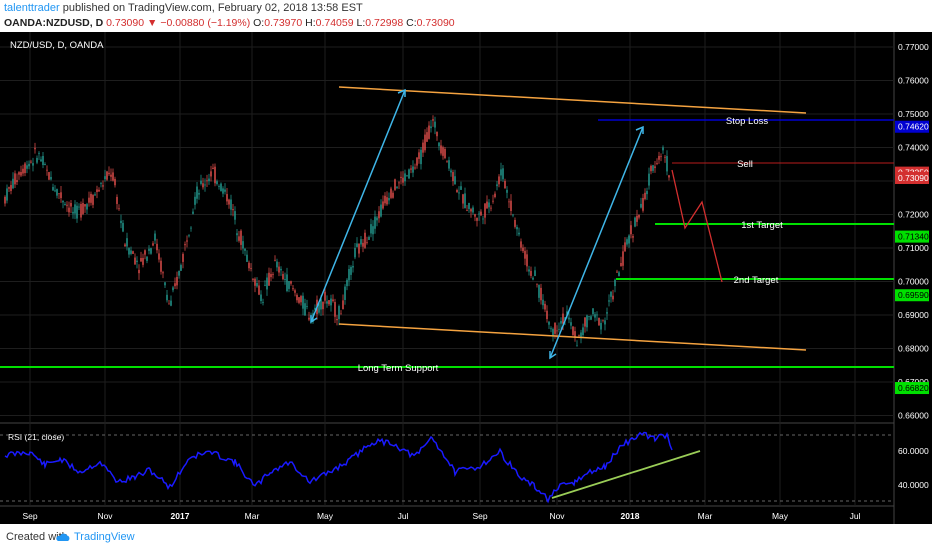  What do you see at coordinates (252, 516) in the screenshot?
I see `time-axis-label: Mar` at bounding box center [252, 516].